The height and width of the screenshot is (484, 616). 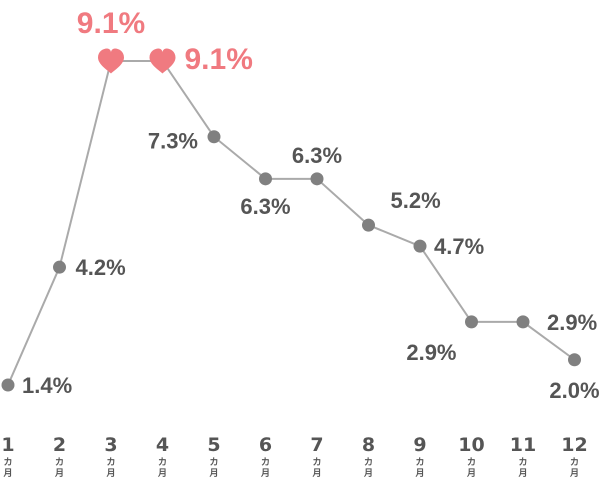 What do you see at coordinates (173, 141) in the screenshot?
I see `data-label: 7.3%` at bounding box center [173, 141].